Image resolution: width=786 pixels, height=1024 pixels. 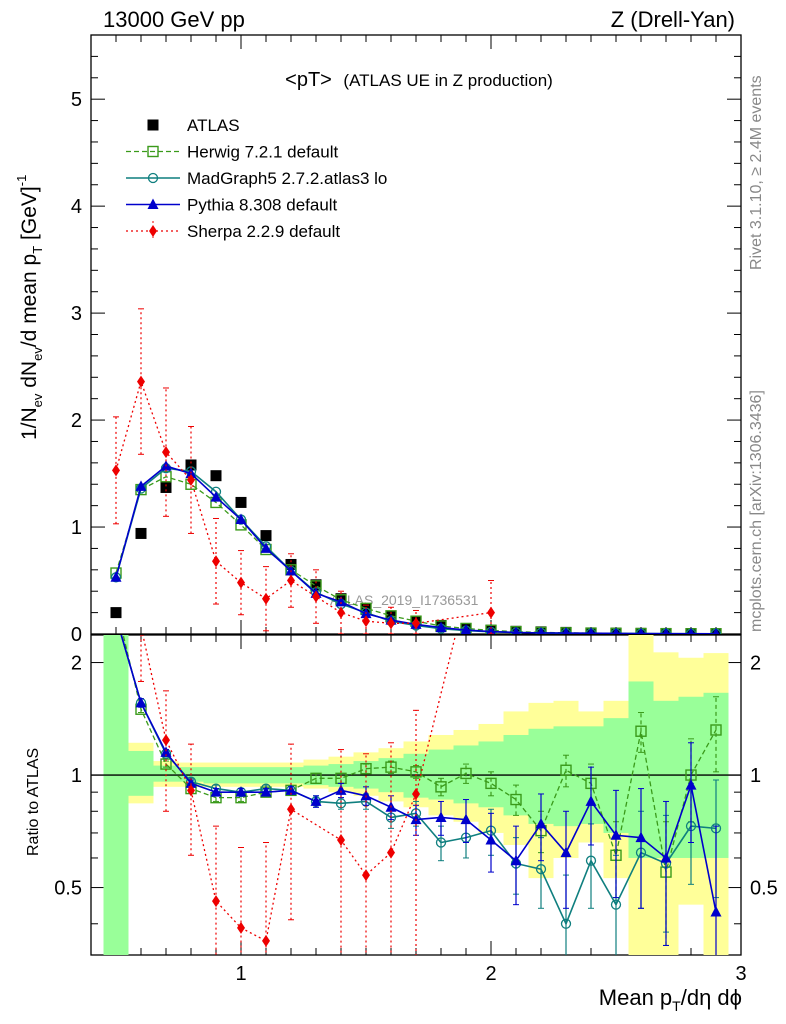 What do you see at coordinates (262, 152) in the screenshot?
I see `legend-label: Herwig 7.2.1 default` at bounding box center [262, 152].